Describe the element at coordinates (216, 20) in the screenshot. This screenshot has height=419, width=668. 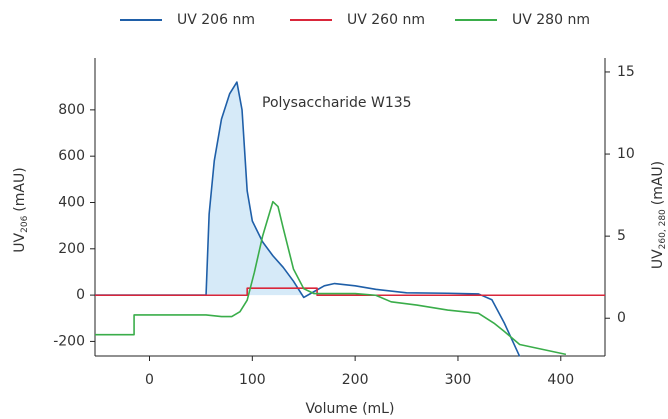
I see `legend-label: UV 206 nm` at that location.